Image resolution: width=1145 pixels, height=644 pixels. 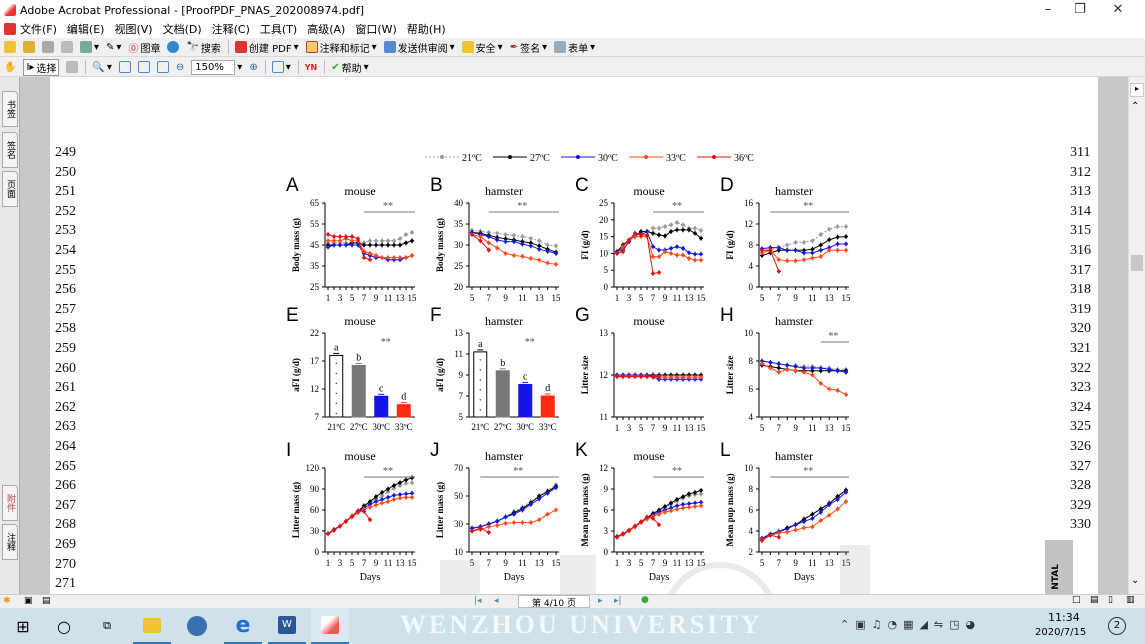 I want to click on security-button: 安全 ▾, so click(x=482, y=47).